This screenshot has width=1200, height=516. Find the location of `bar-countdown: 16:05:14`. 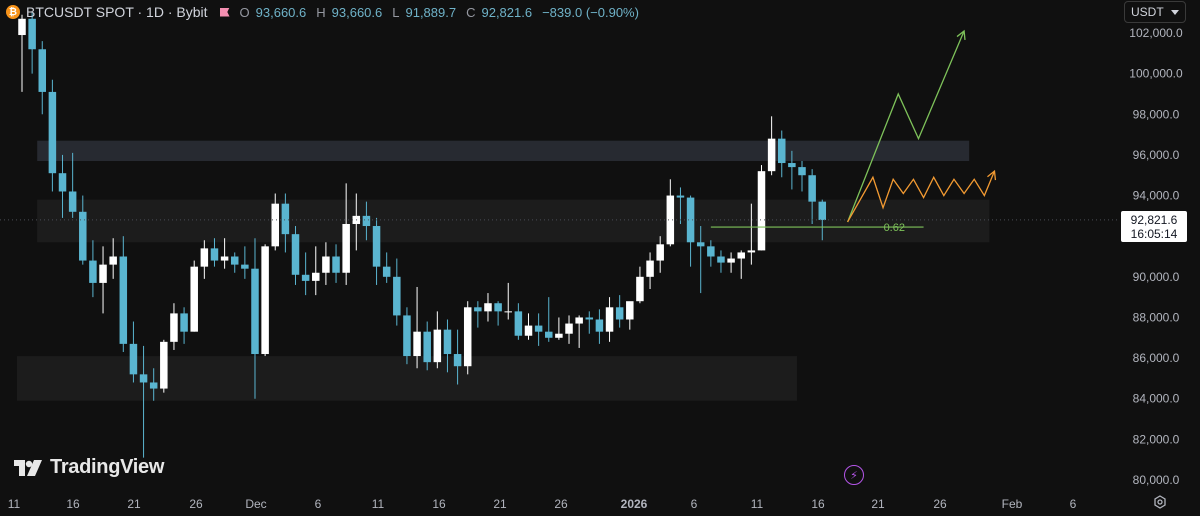

bar-countdown: 16:05:14 is located at coordinates (1154, 234).